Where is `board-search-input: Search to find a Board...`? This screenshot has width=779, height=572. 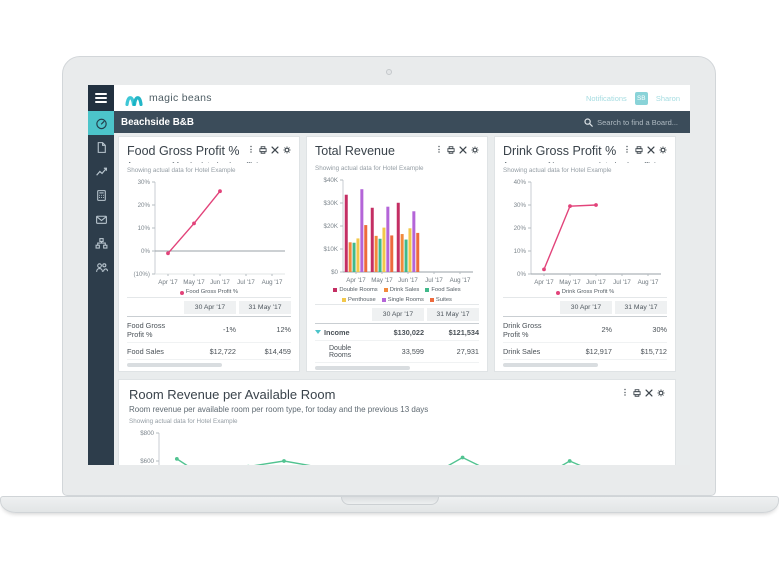
board-search-input: Search to find a Board... is located at coordinates (631, 122).